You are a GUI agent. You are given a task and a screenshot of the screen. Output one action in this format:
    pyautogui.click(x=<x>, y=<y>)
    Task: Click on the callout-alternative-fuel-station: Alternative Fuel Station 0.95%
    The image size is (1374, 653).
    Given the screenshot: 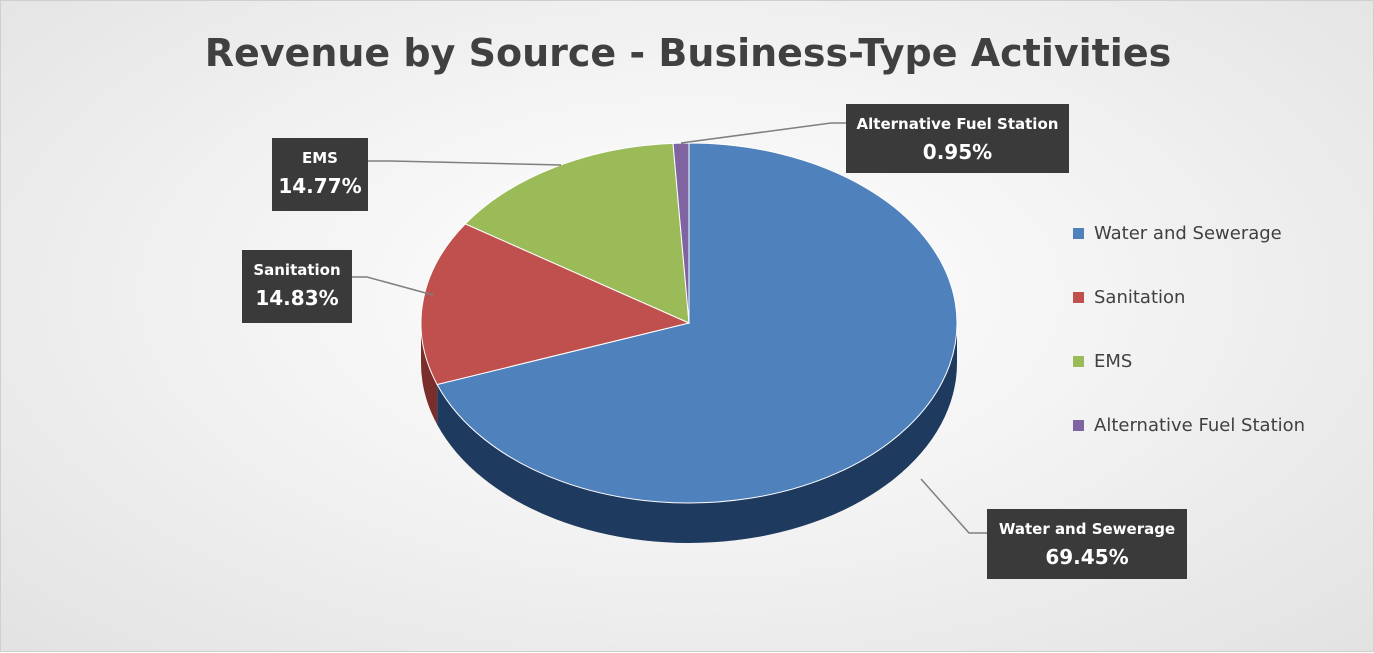 What is the action you would take?
    pyautogui.click(x=874, y=138)
    